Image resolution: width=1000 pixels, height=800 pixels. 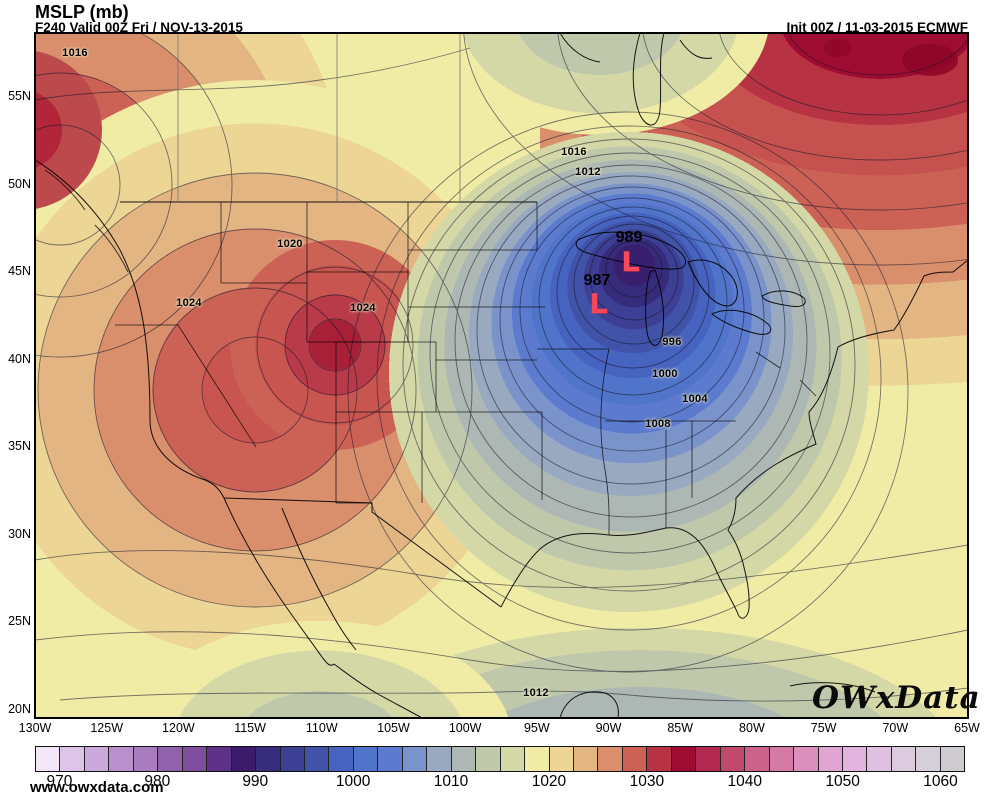 What do you see at coordinates (321, 728) in the screenshot?
I see `lon-label-110W: 110W` at bounding box center [321, 728].